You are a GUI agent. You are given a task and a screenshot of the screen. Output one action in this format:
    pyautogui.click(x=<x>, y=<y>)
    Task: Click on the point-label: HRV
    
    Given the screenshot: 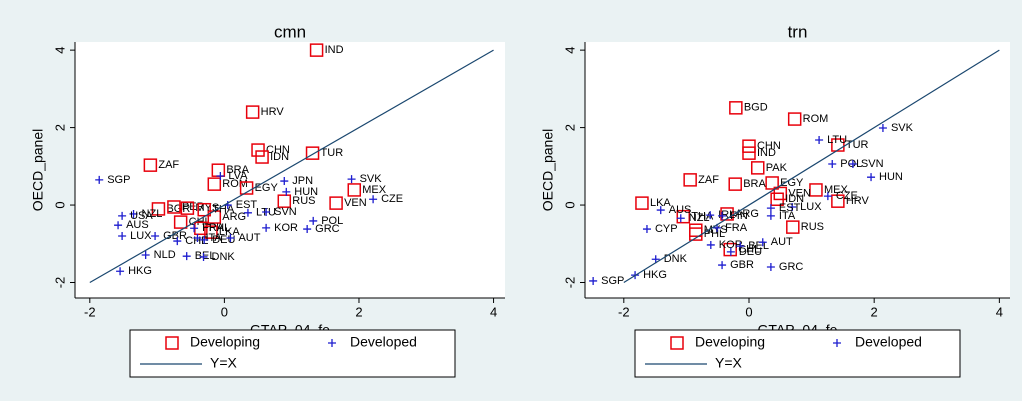 What is the action you would take?
    pyautogui.click(x=273, y=112)
    